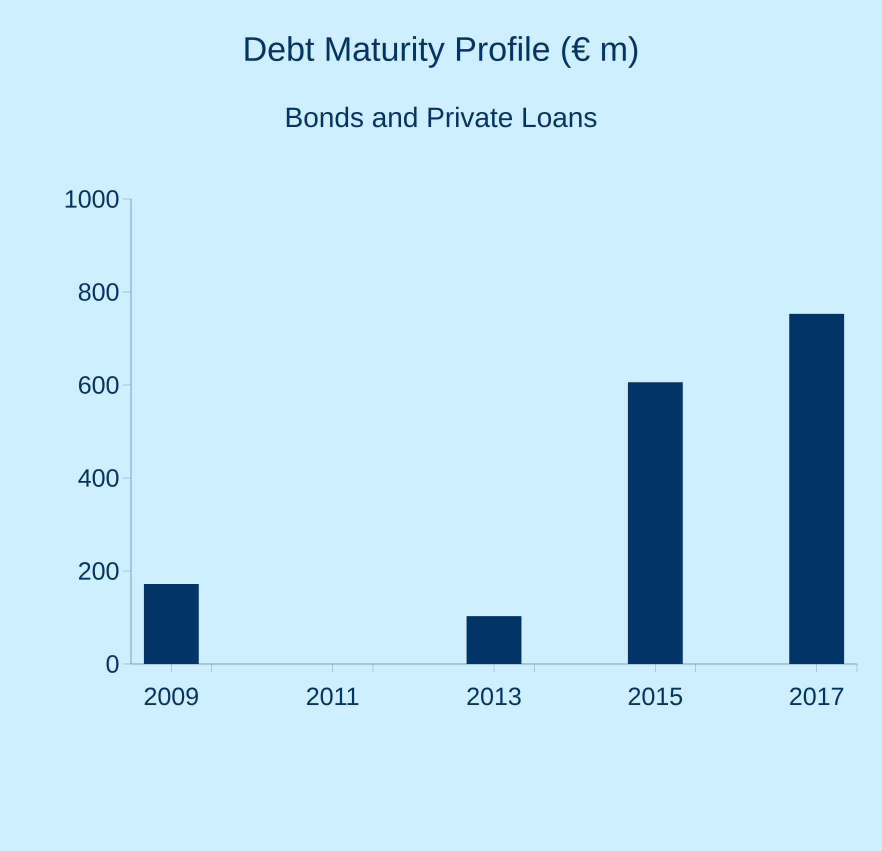 The width and height of the screenshot is (882, 851). What do you see at coordinates (112, 664) in the screenshot?
I see `y-tick-label: 0` at bounding box center [112, 664].